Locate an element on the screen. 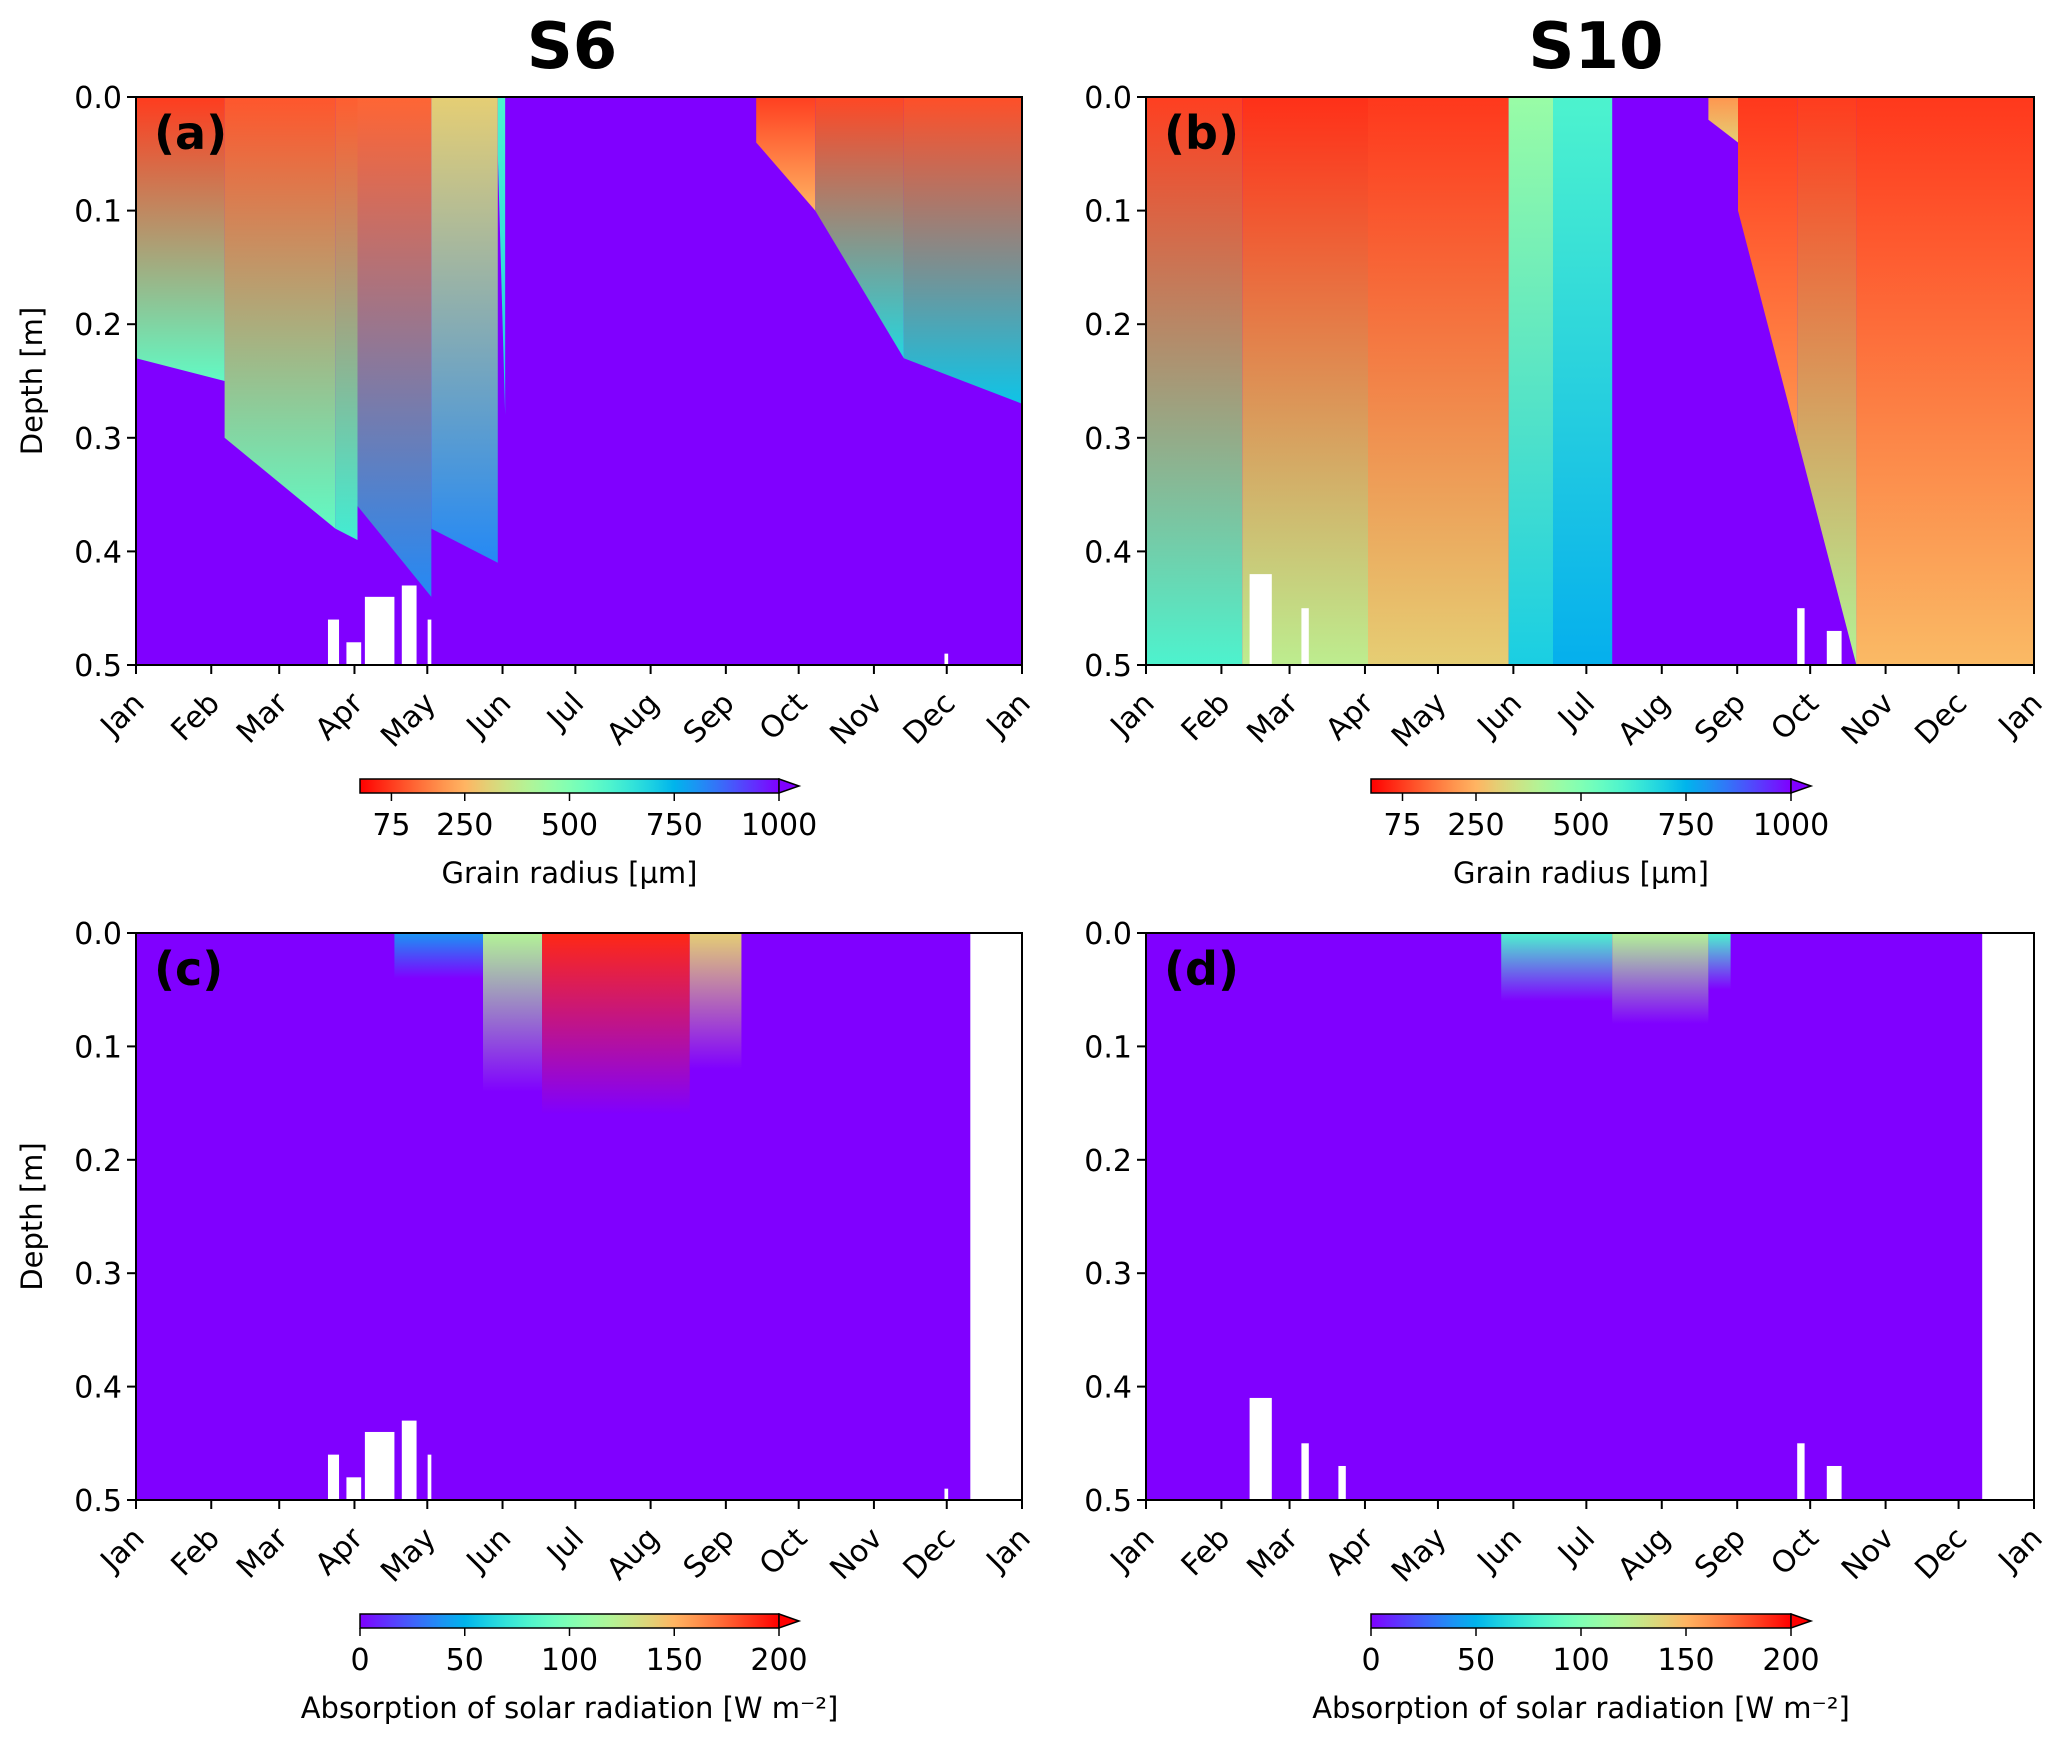  colorbar-tick-label: 75 is located at coordinates (1402, 825).